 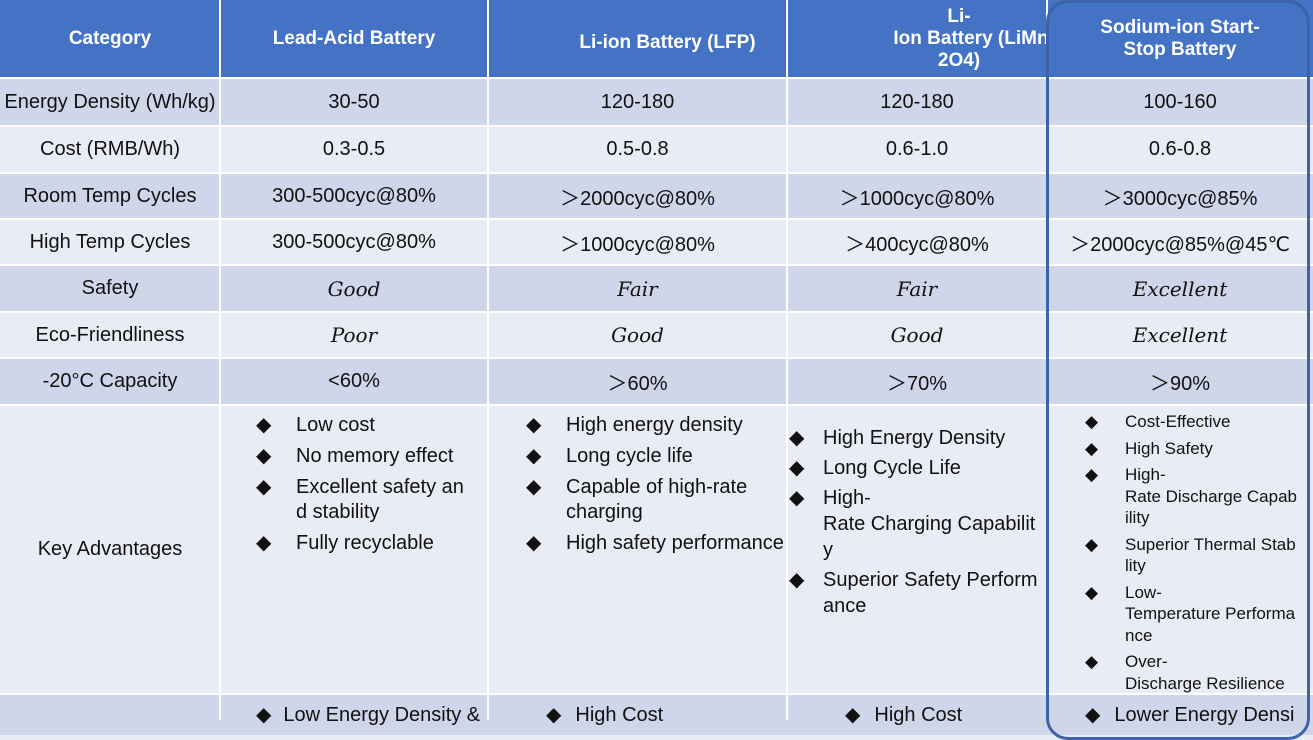 What do you see at coordinates (1143, 592) in the screenshot?
I see `advantage-text: Low-` at bounding box center [1143, 592].